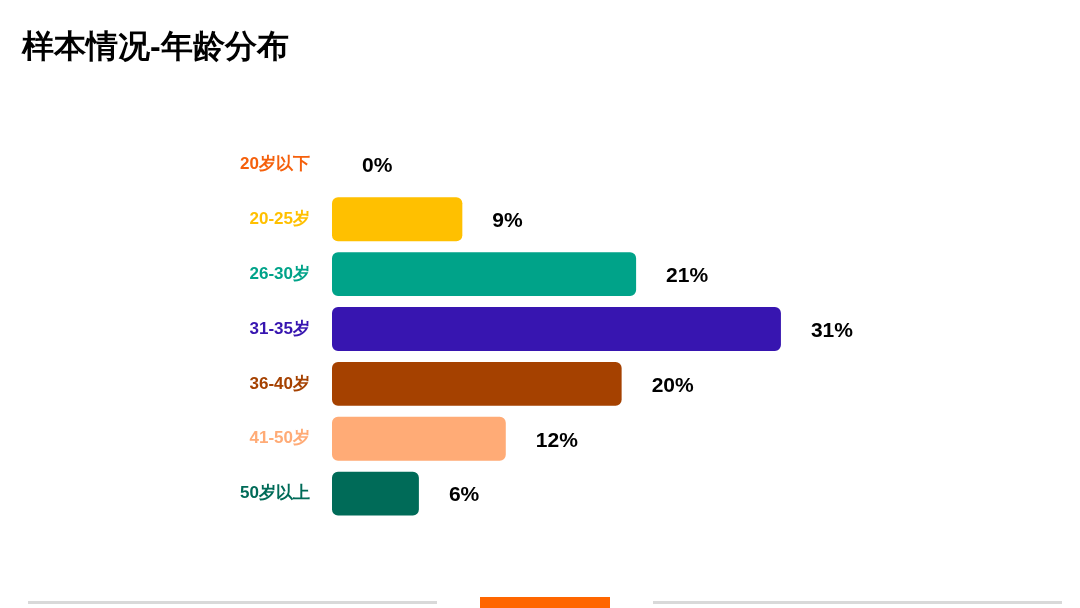 Image resolution: width=1080 pixels, height=608 pixels. I want to click on data-label: 20%, so click(672, 384).